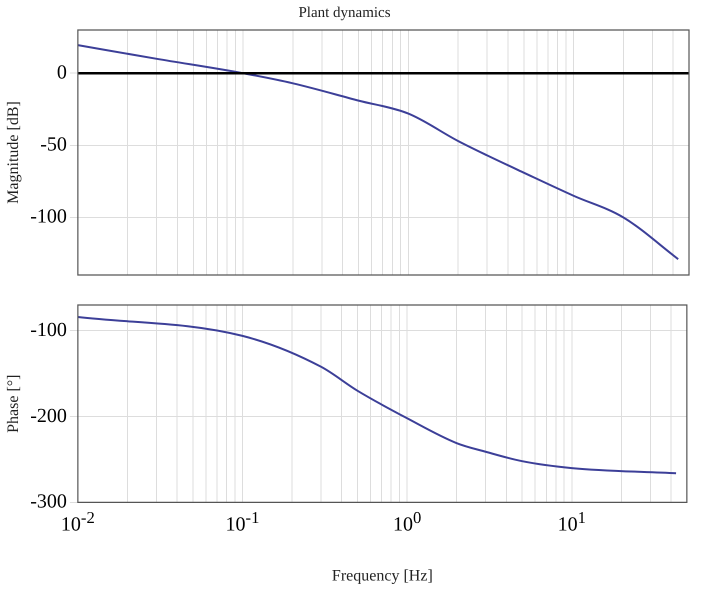 Image resolution: width=701 pixels, height=597 pixels. Describe the element at coordinates (48, 415) in the screenshot. I see `y-tick-label: -200` at that location.